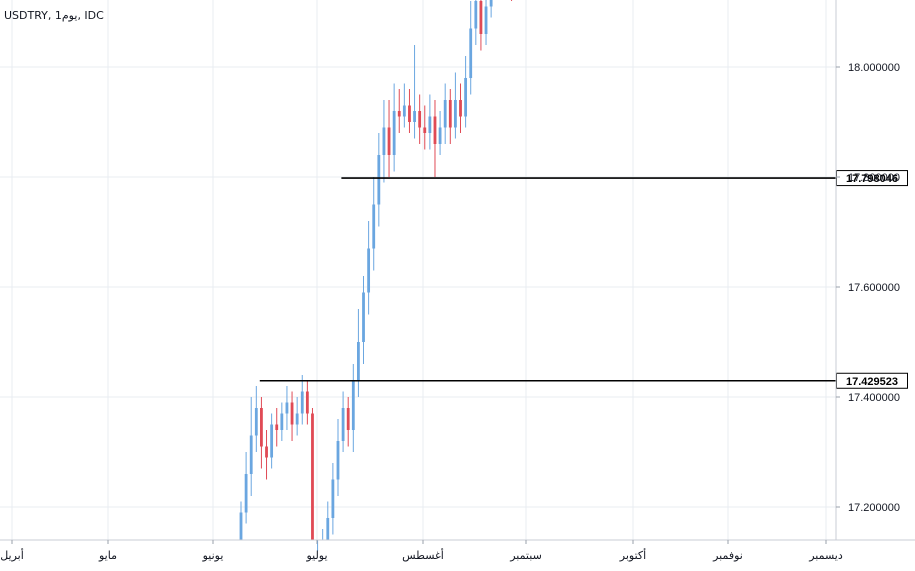 The width and height of the screenshot is (915, 571). Describe the element at coordinates (874, 288) in the screenshot. I see `price-tick-label: 17.600000` at that location.